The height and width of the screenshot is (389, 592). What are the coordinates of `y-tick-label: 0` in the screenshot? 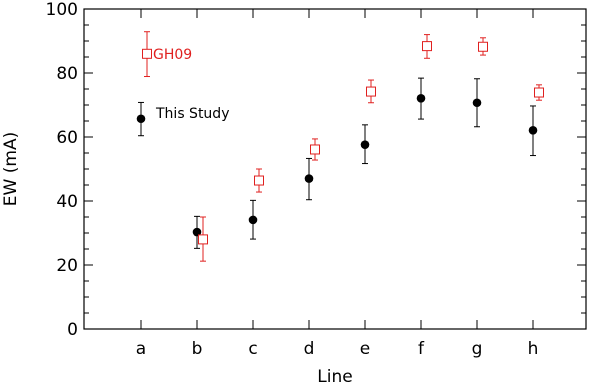 It's located at (72, 330).